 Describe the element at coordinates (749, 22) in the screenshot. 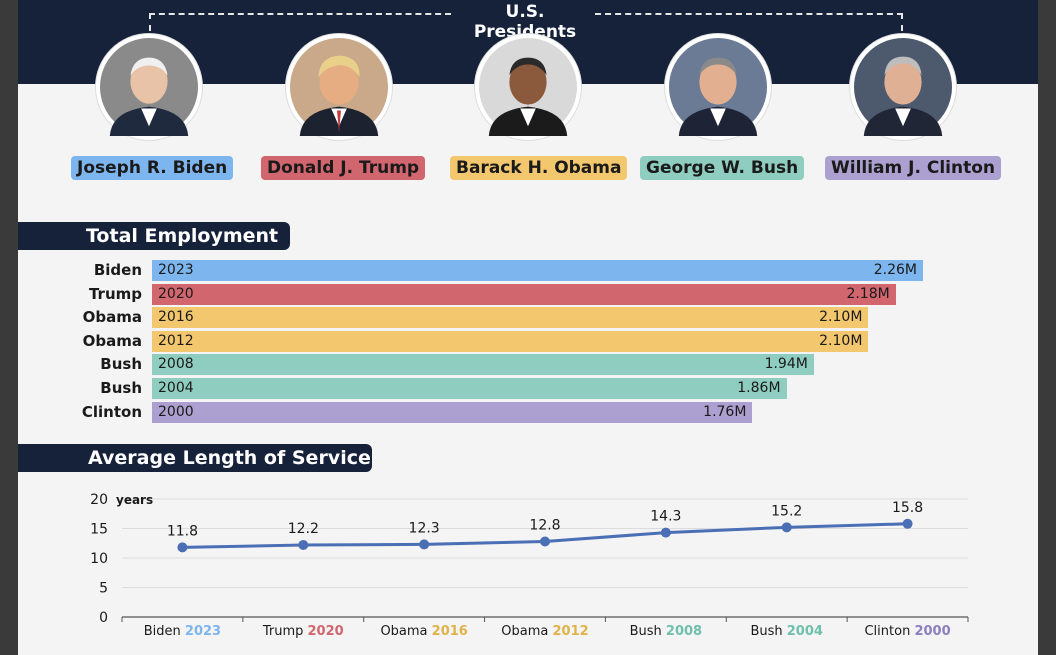

I see `header-bracket-right` at that location.